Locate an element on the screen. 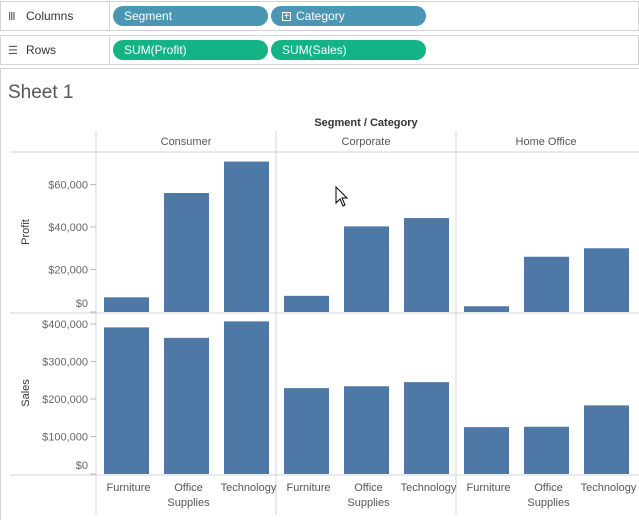 This screenshot has height=520, width=639. profit-tick-label: $20,000 is located at coordinates (68, 271).